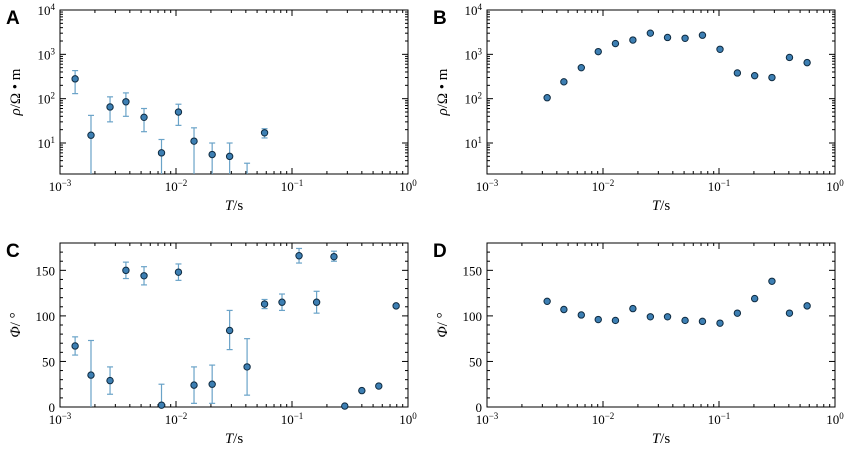 This screenshot has width=851, height=457. I want to click on y-tick-label: 150, so click(473, 270).